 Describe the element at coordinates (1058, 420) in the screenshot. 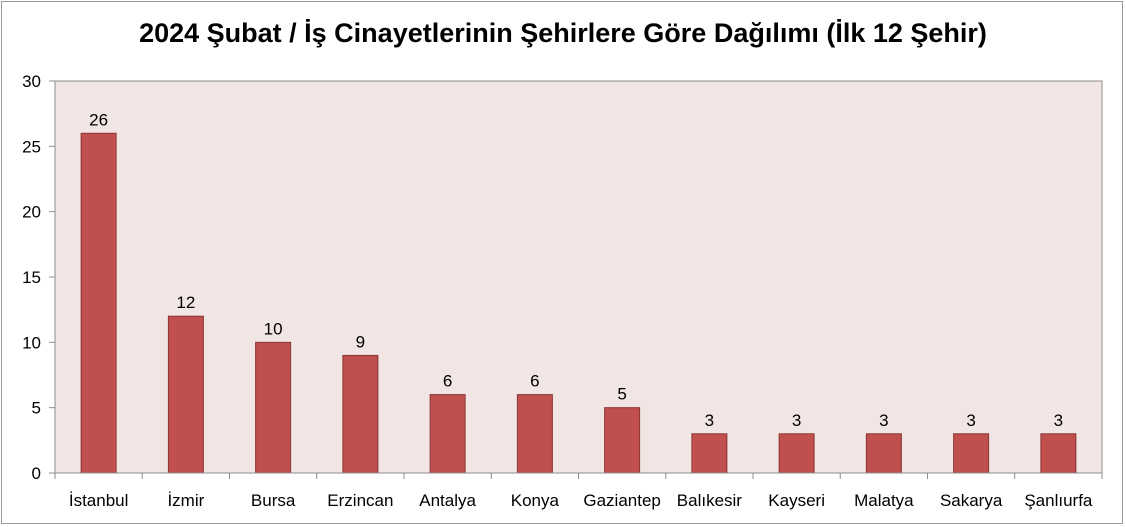

I see `data-label-12: 3` at that location.